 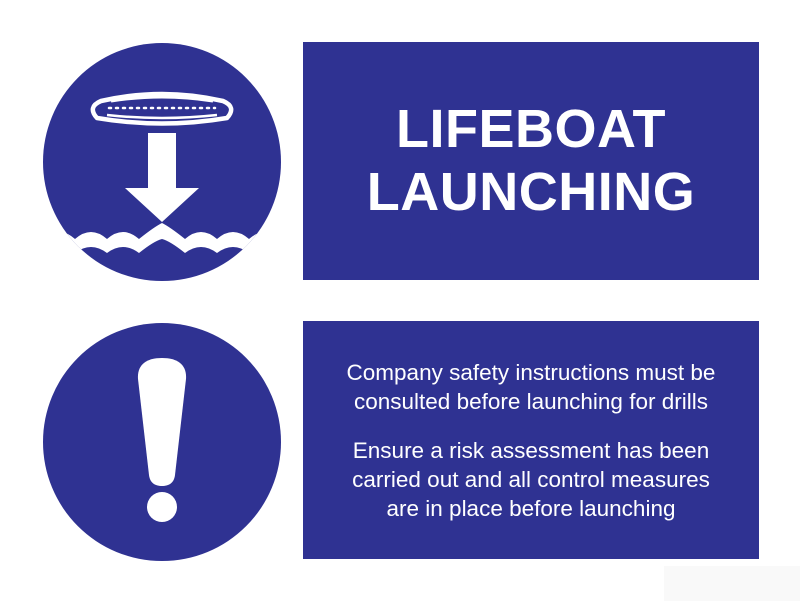 I want to click on exclamation-icon, so click(x=162, y=442).